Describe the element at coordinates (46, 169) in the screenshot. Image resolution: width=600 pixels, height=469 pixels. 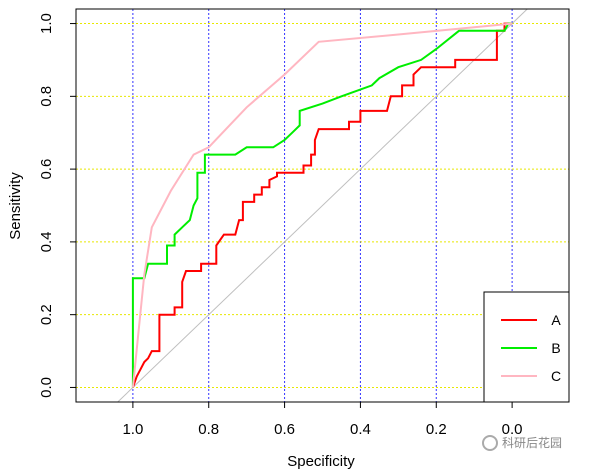
I see `y-tick-label-3: 0.6` at that location.